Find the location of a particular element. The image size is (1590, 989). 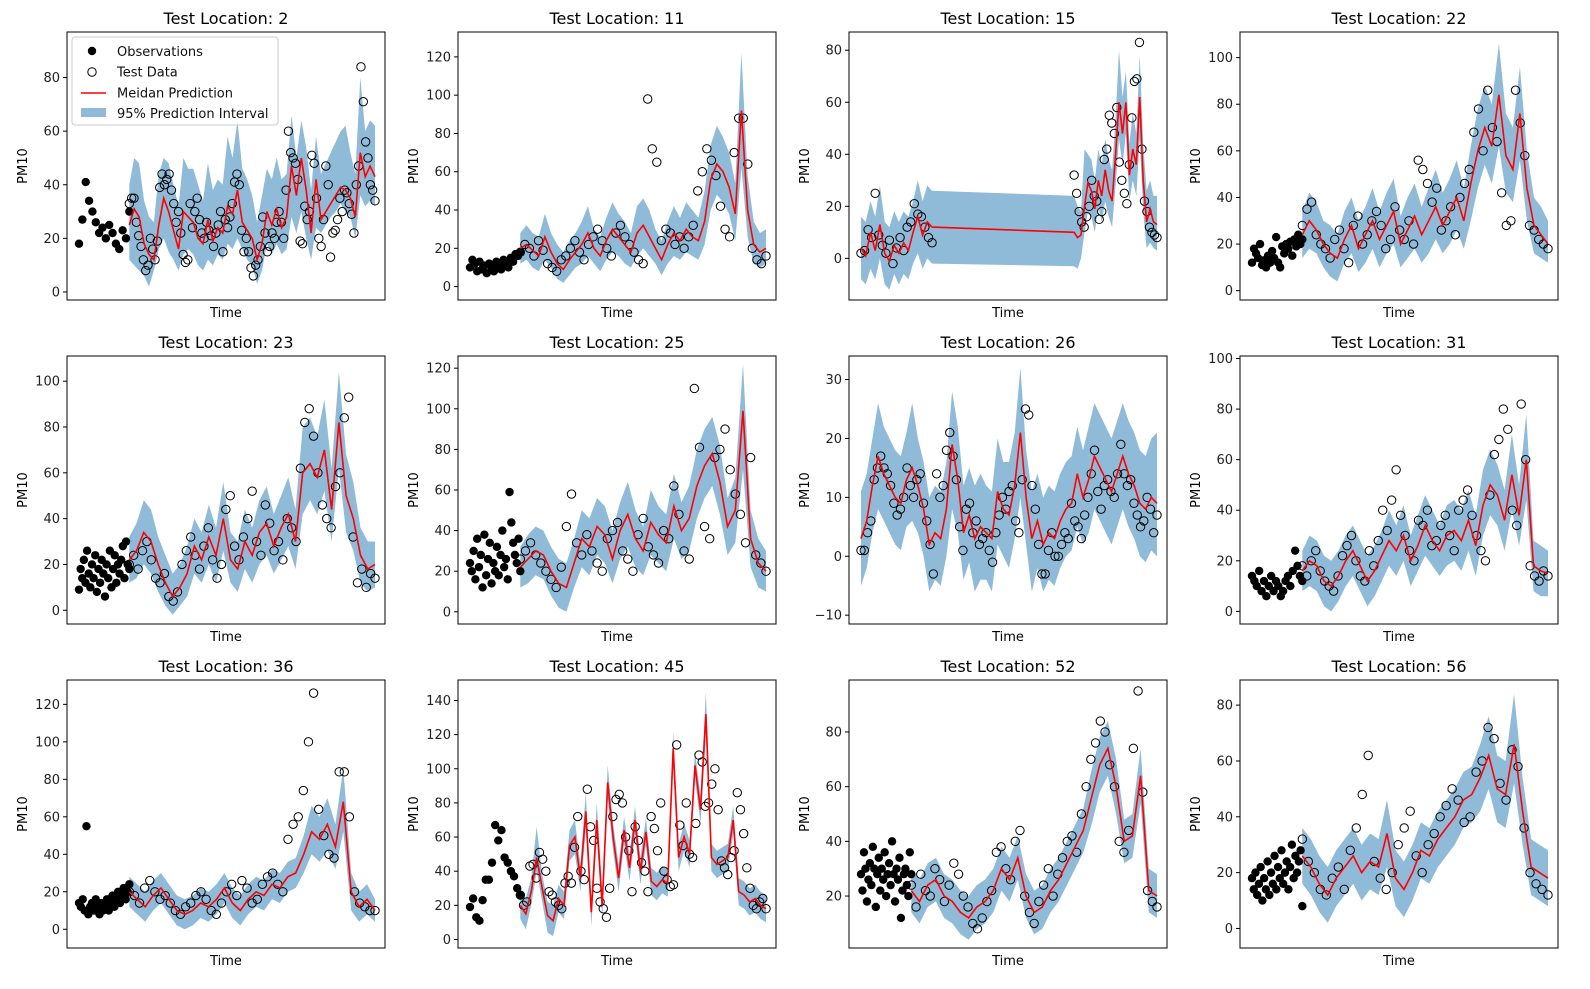

plot-area is located at coordinates (1009, 163).